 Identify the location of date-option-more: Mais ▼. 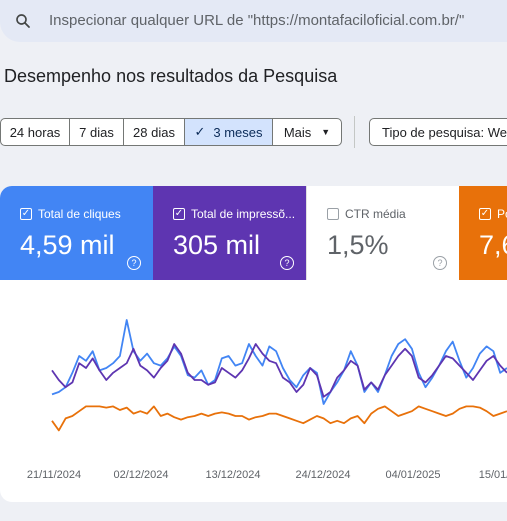
(307, 132).